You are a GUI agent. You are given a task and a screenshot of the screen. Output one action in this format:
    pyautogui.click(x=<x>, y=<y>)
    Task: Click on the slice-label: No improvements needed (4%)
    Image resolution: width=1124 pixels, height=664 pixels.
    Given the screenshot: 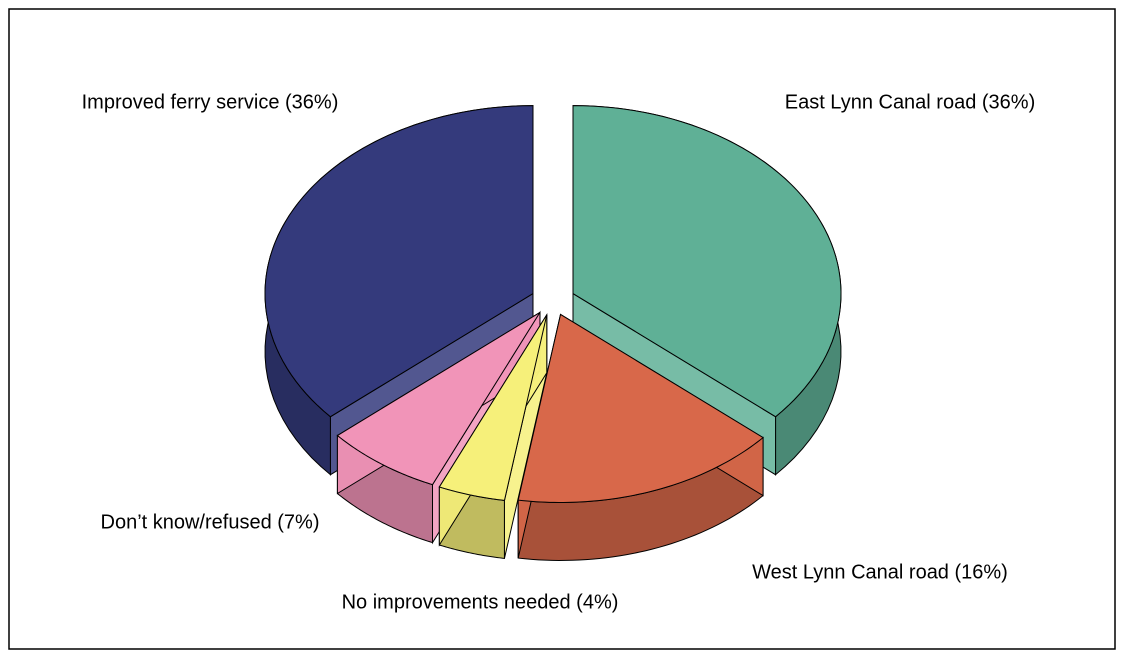 What is the action you would take?
    pyautogui.click(x=480, y=602)
    